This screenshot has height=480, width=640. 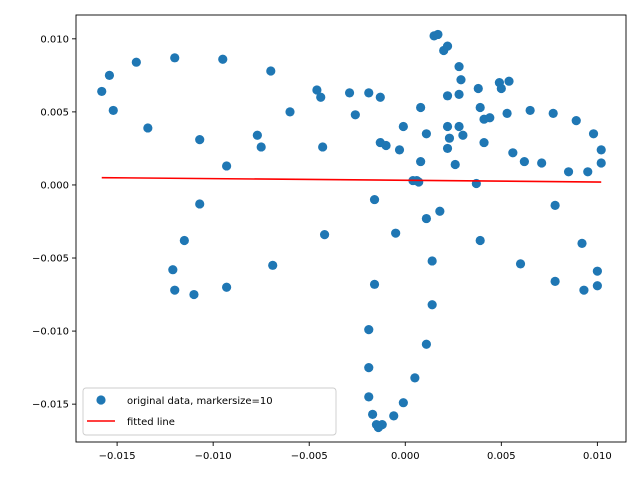 What do you see at coordinates (200, 401) in the screenshot?
I see `legend-entry-label: original data, markersize=10` at bounding box center [200, 401].